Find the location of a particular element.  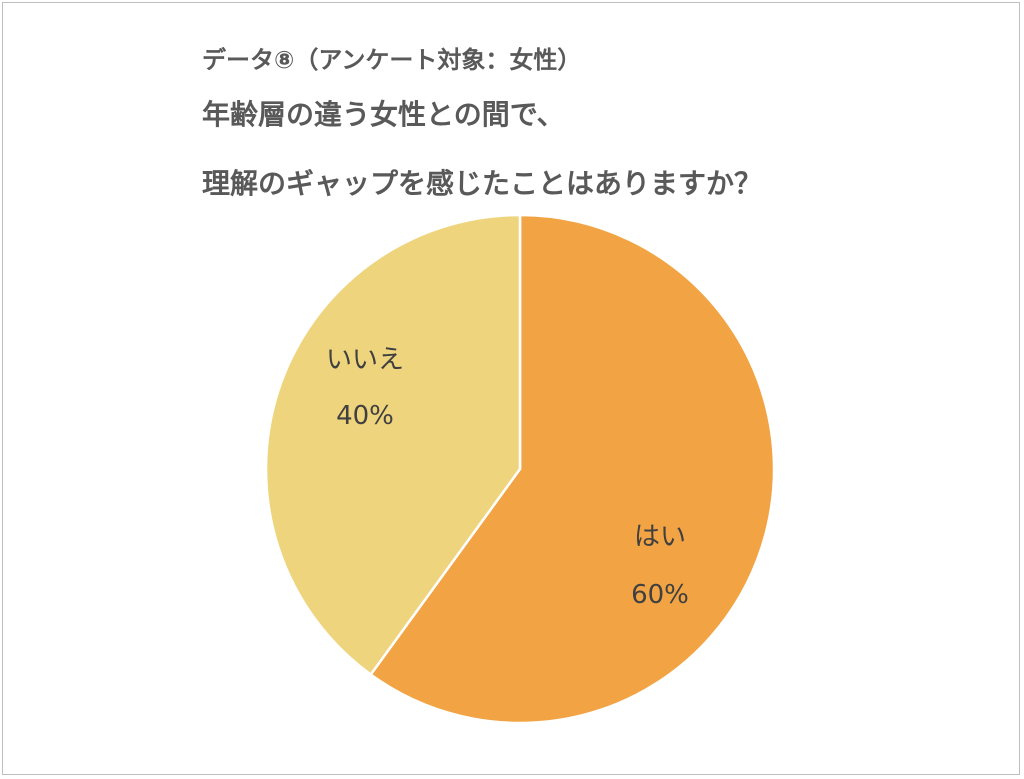

slice-percent-label: 40% is located at coordinates (365, 416).